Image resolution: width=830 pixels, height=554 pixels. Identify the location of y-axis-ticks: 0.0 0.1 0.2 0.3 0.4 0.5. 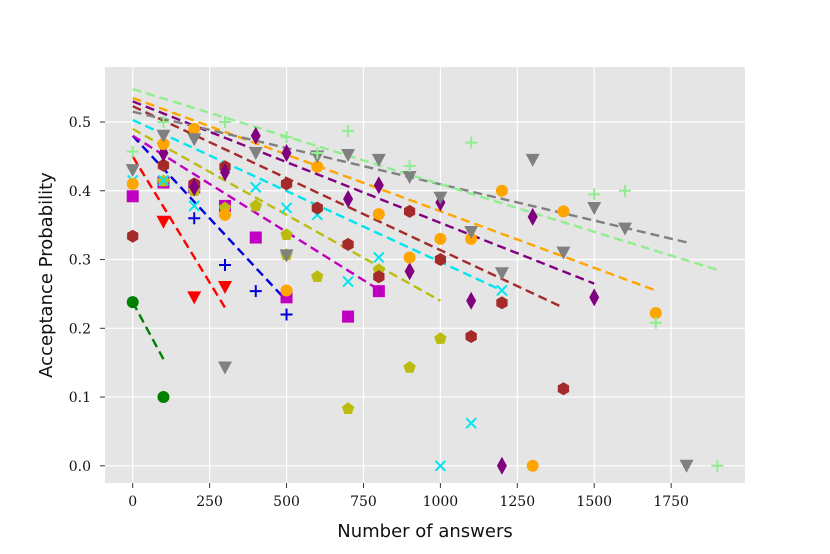
(87, 295).